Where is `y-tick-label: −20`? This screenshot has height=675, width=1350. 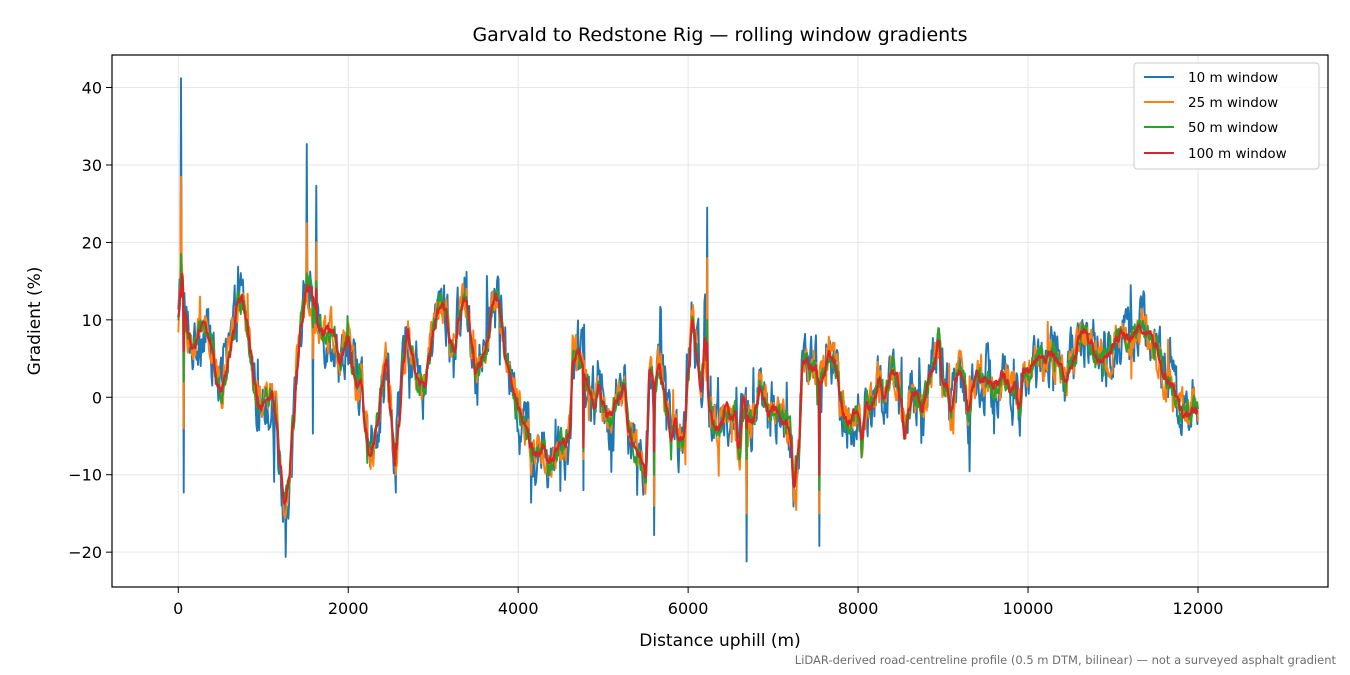 y-tick-label: −20 is located at coordinates (85, 552).